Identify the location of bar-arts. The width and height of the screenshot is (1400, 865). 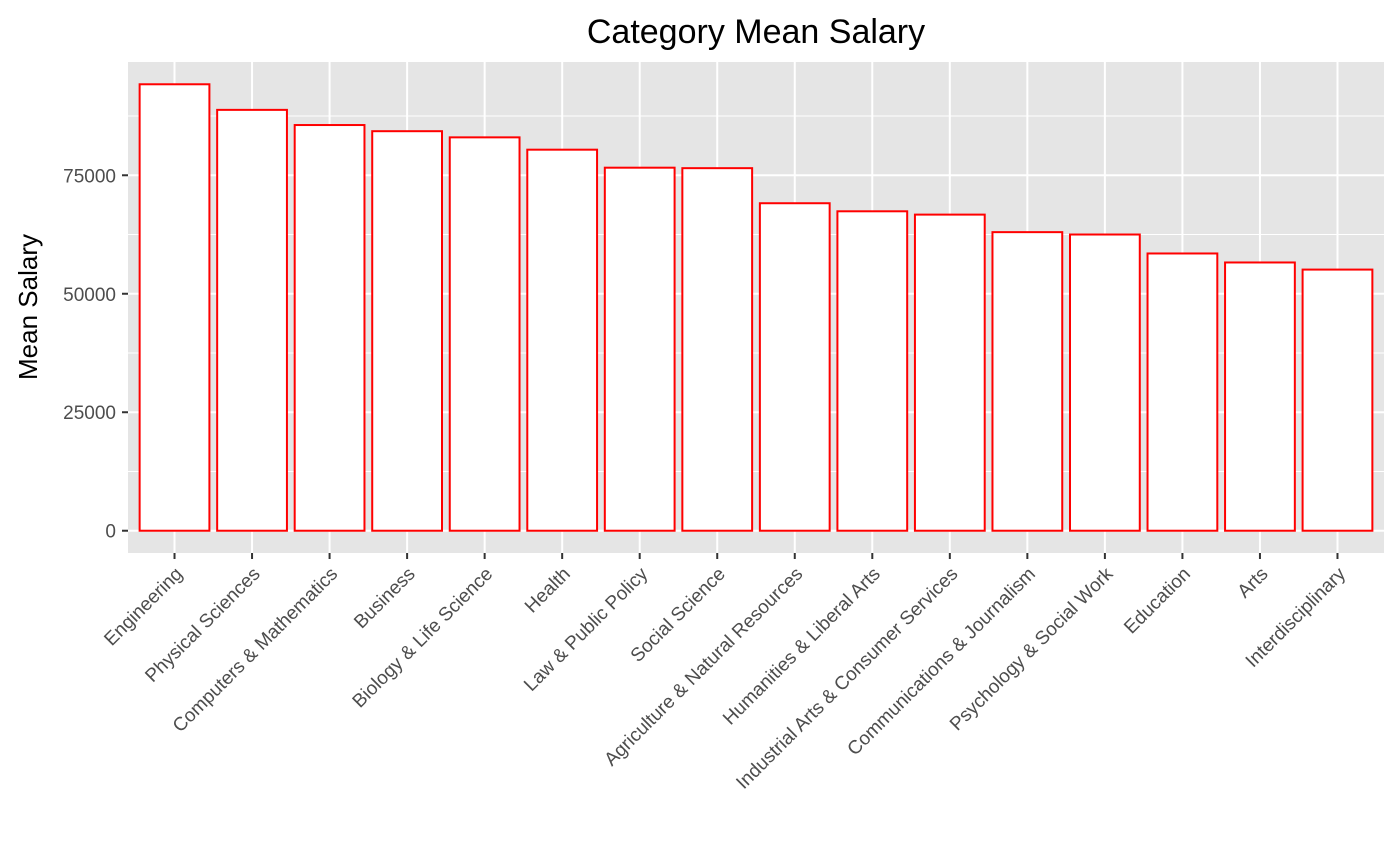
(1260, 396).